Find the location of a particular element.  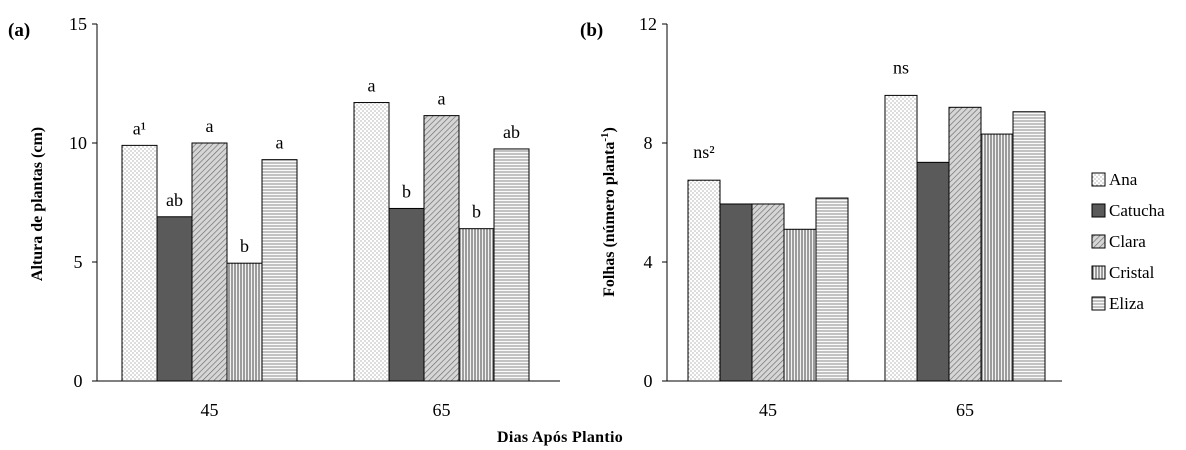

y-tick-label: 12 is located at coordinates (648, 24).